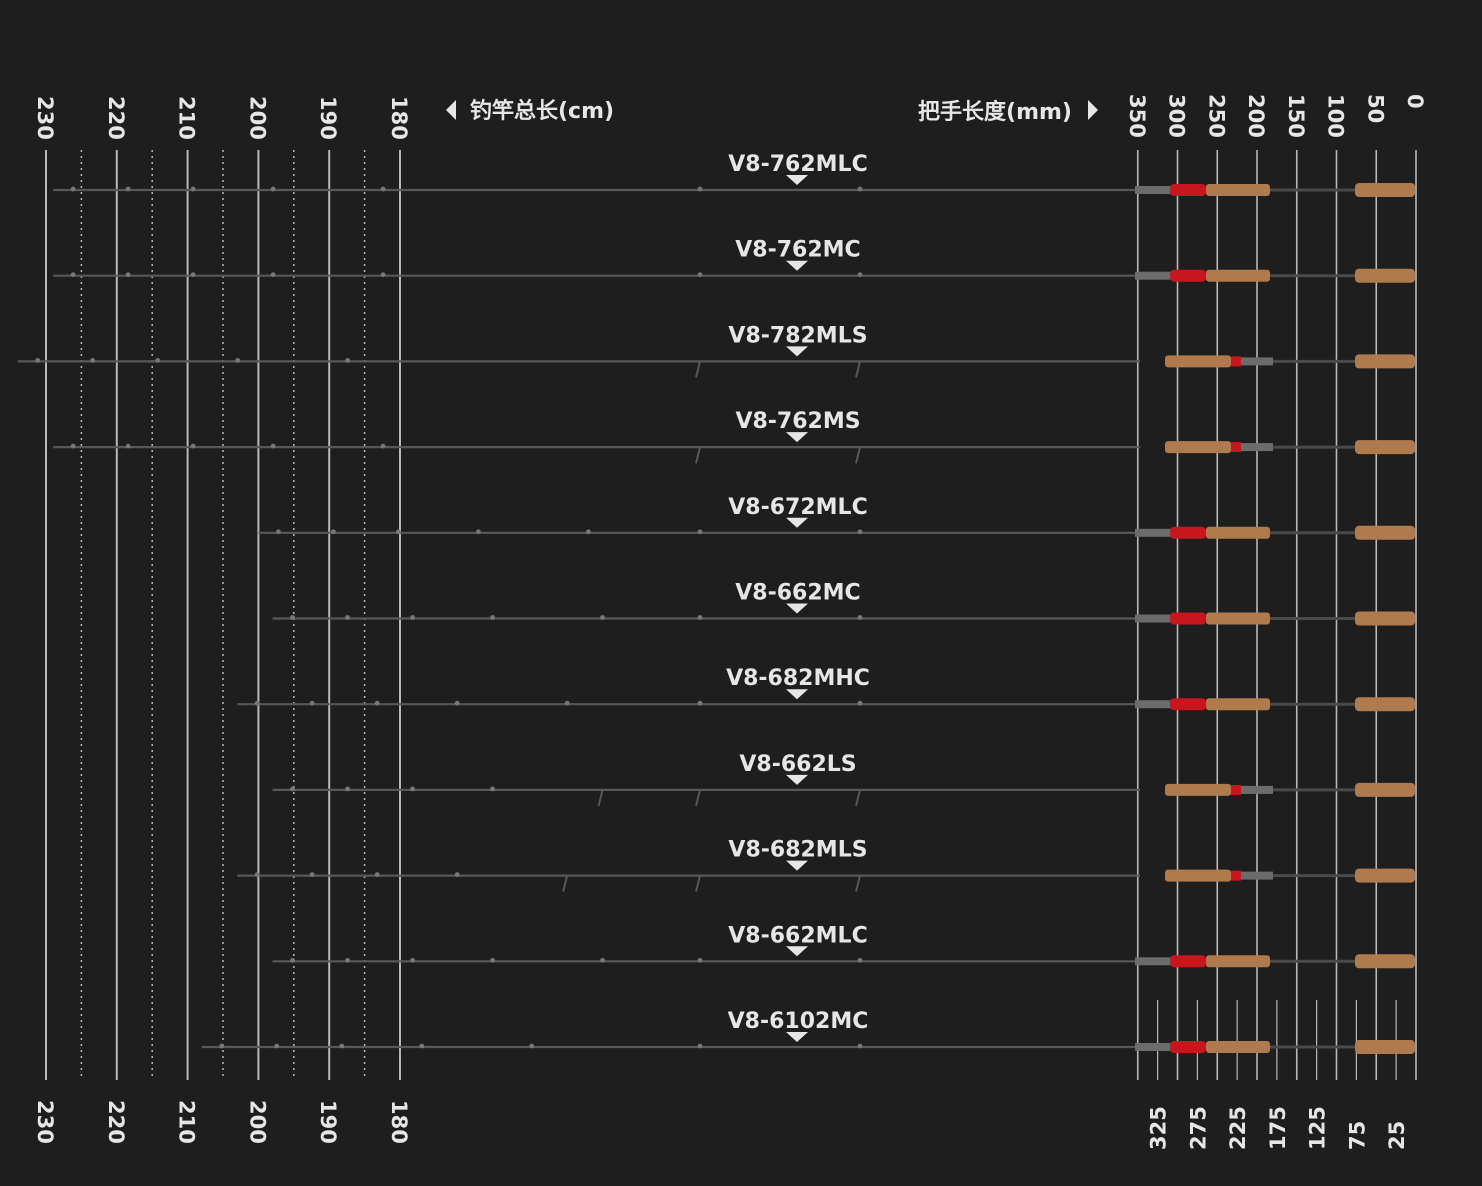 The width and height of the screenshot is (1482, 1186). Describe the element at coordinates (187, 118) in the screenshot. I see `total-length-tick-top: 210` at that location.